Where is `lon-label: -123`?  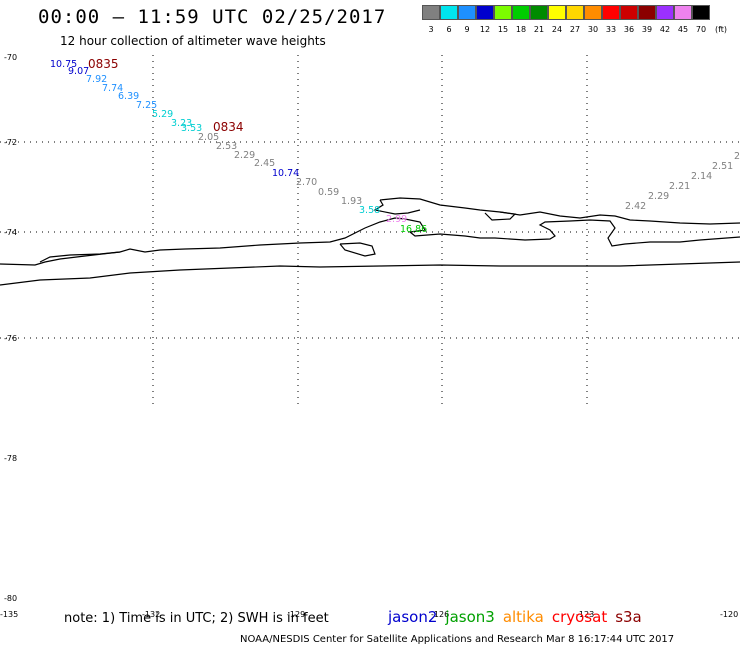 lon-label: -123 is located at coordinates (585, 614).